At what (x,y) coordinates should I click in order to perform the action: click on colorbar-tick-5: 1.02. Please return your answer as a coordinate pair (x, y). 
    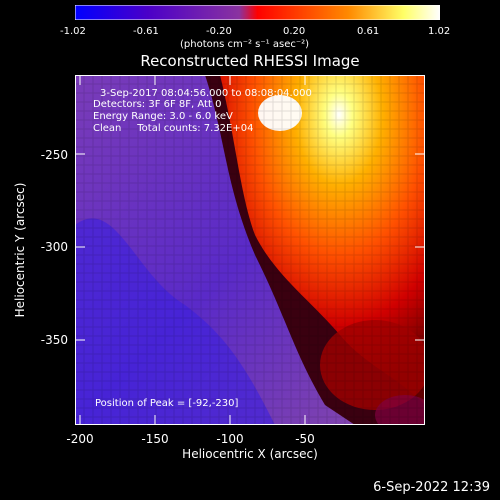
    Looking at the image, I should click on (439, 31).